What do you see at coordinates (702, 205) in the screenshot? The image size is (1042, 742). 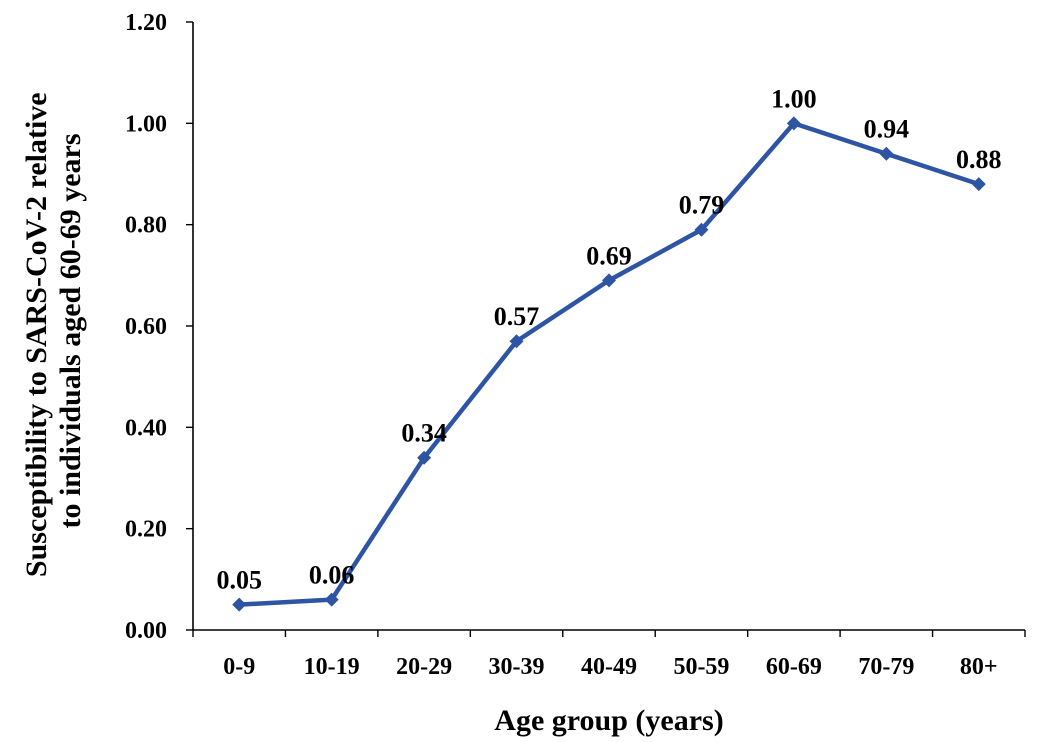 I see `data-label: 0.79` at bounding box center [702, 205].